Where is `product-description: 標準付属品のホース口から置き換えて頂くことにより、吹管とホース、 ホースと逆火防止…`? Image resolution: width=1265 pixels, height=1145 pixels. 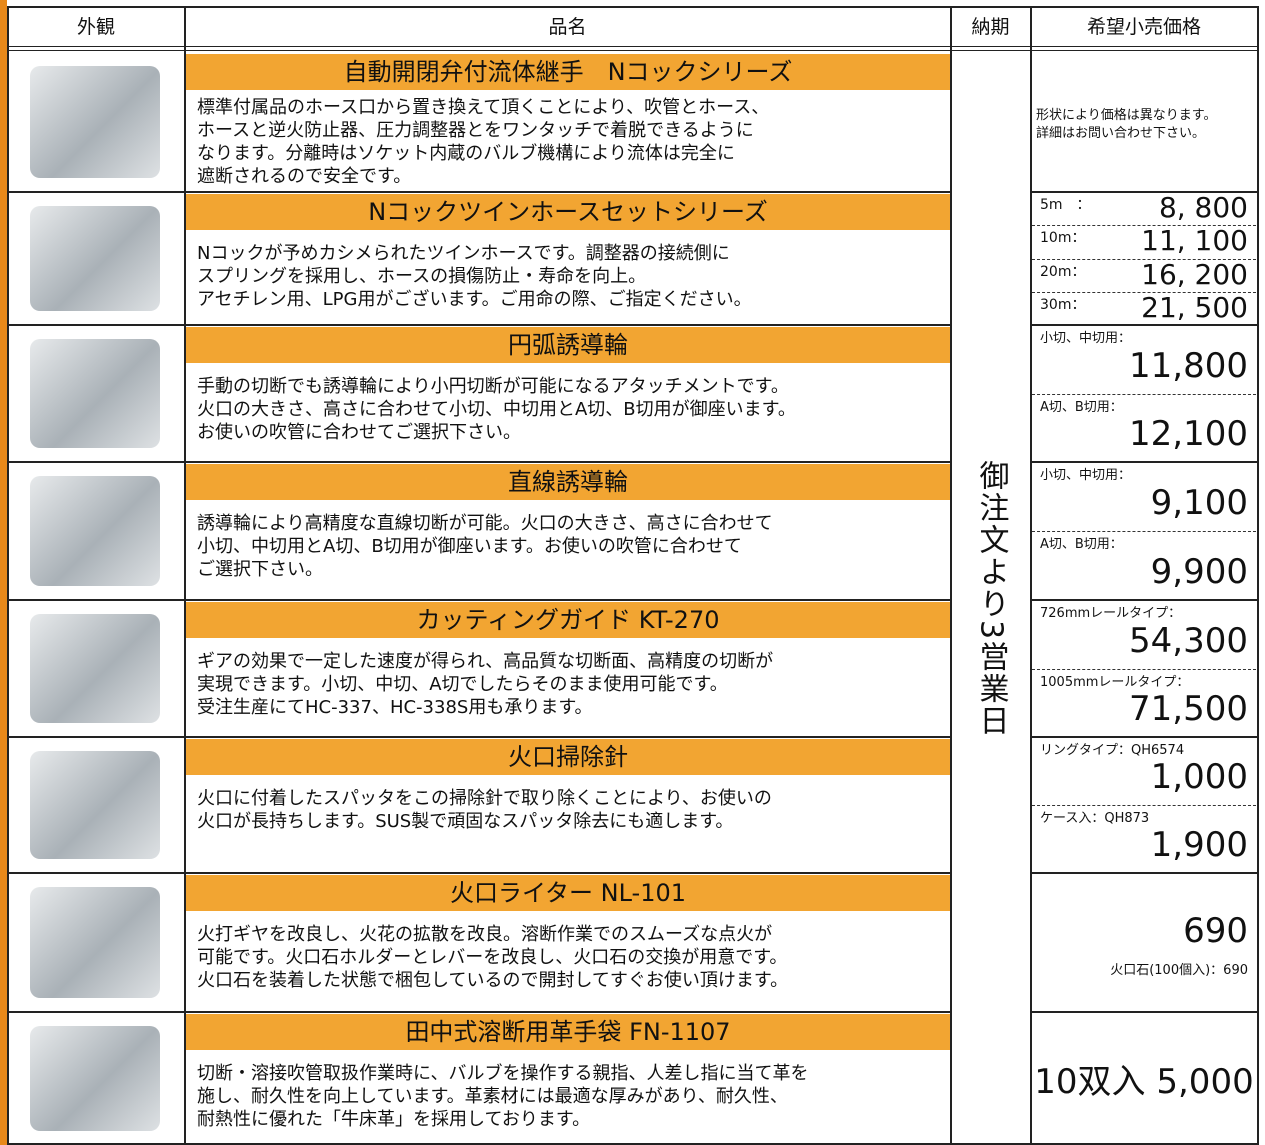 product-description: 標準付属品のホース口から置き換えて頂くことにより、吹管とホース、 ホースと逆火防止… is located at coordinates (572, 142).